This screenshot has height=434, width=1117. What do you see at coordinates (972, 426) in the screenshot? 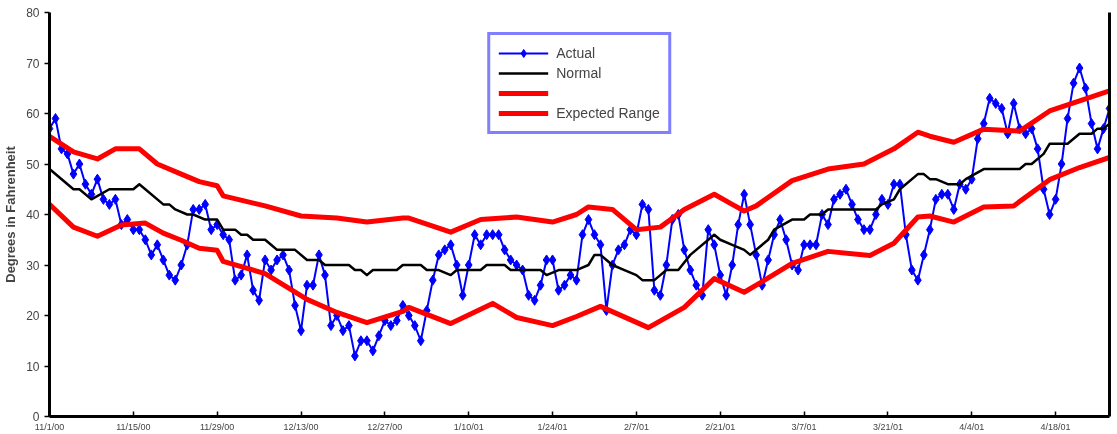
I see `x-tick-label: 4/4/01` at bounding box center [972, 426].